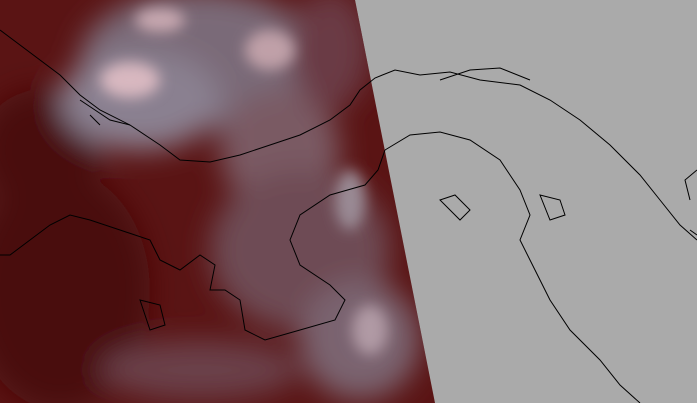 This screenshot has height=403, width=697. What do you see at coordinates (690, 202) in the screenshot?
I see `coastline-east` at bounding box center [690, 202].